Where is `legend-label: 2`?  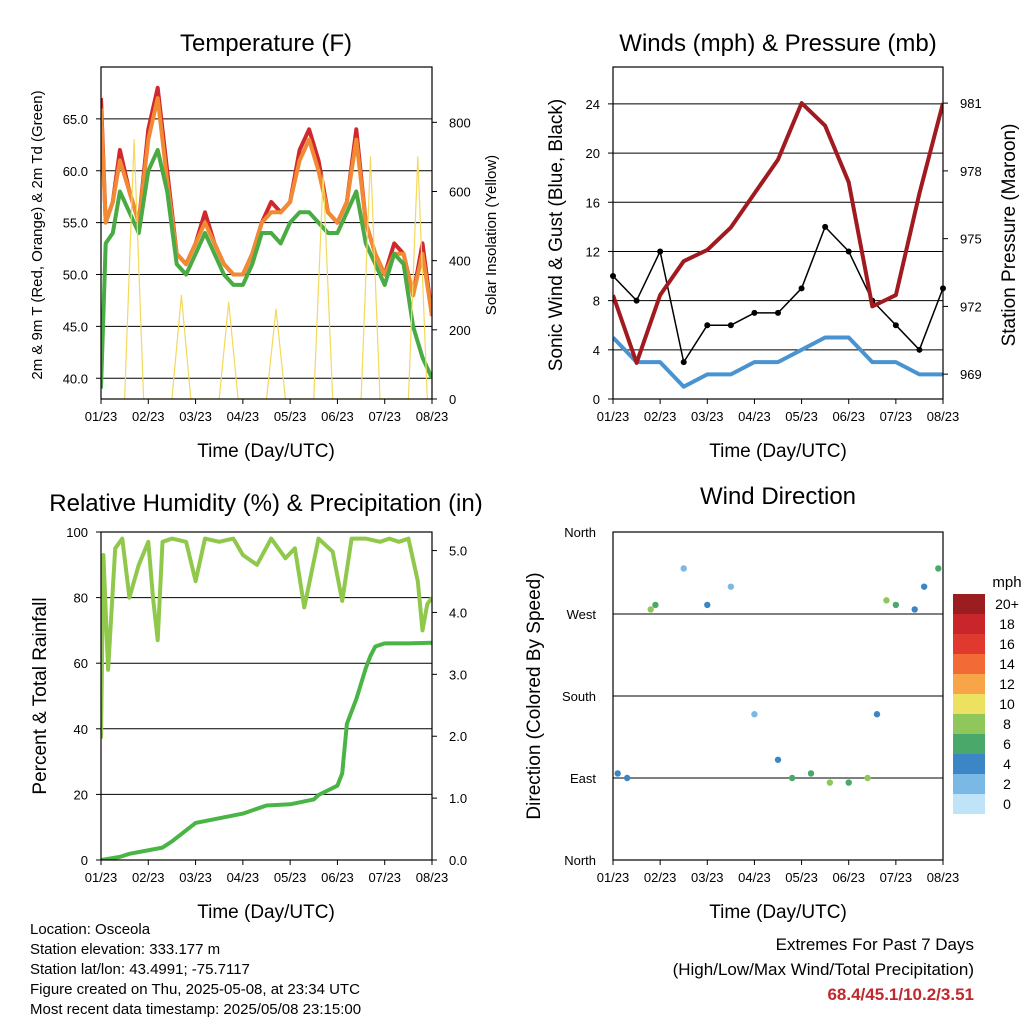 legend-label: 2 is located at coordinates (1007, 784).